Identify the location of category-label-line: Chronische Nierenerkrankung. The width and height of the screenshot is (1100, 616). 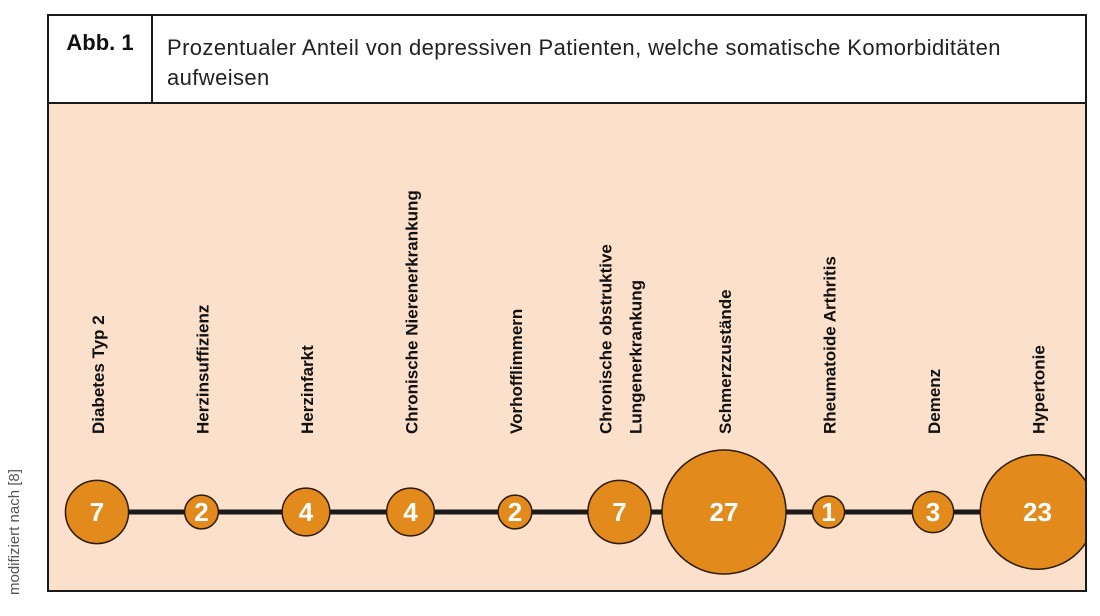
(412, 312).